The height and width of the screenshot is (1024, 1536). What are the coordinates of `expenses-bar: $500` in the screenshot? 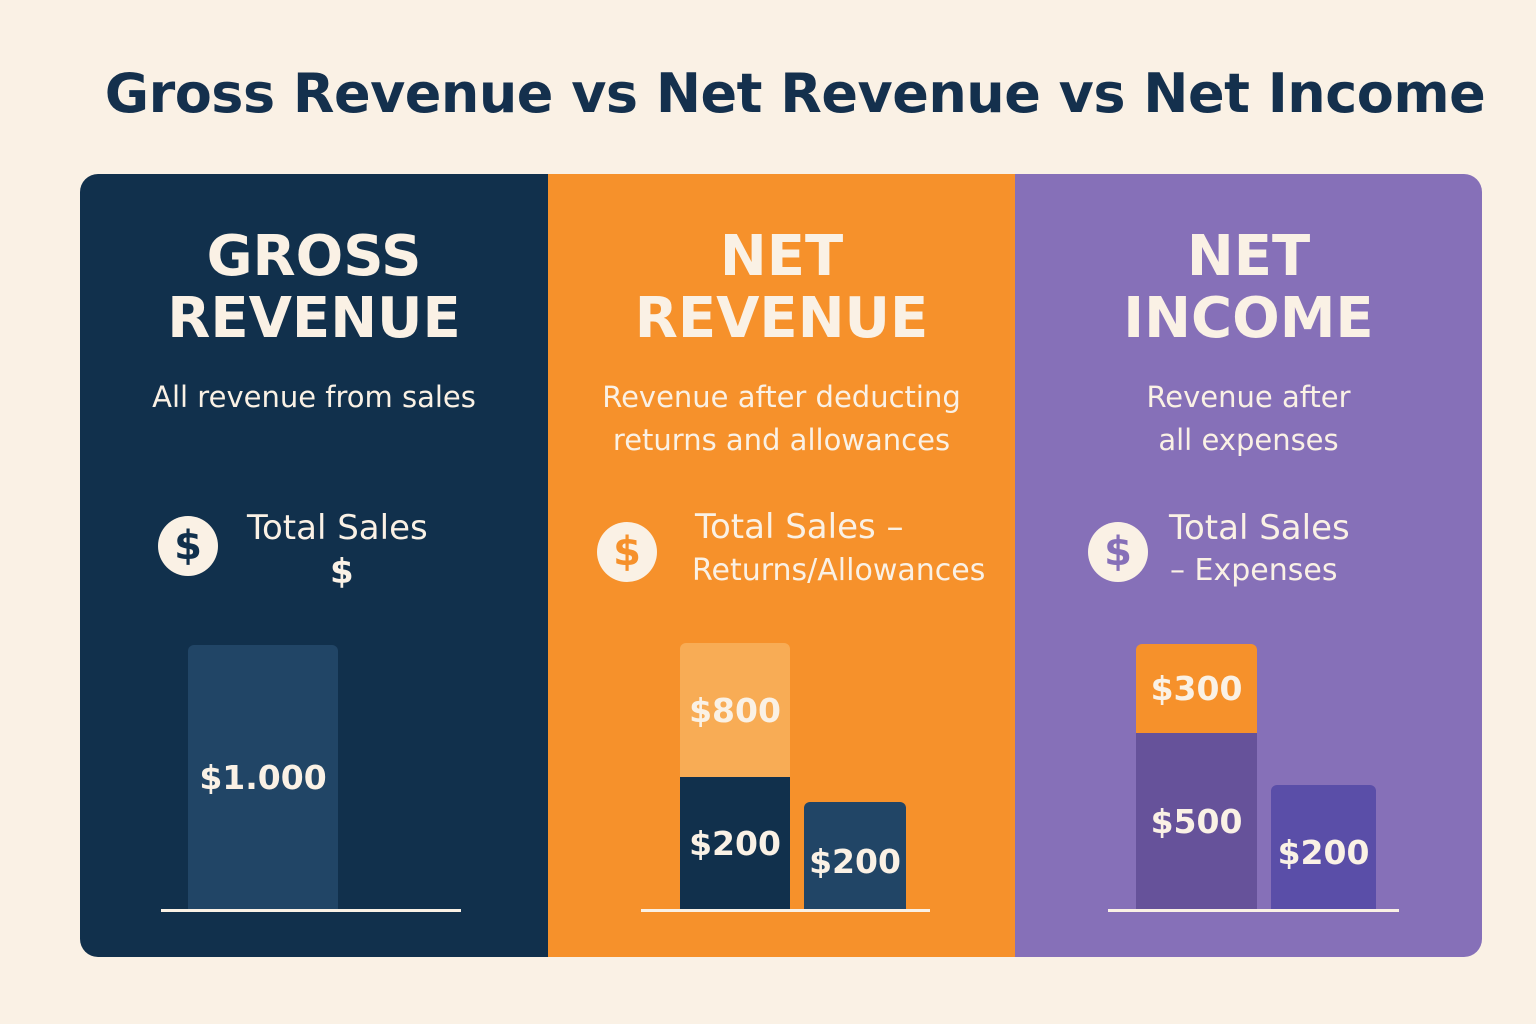 It's located at (1196, 821).